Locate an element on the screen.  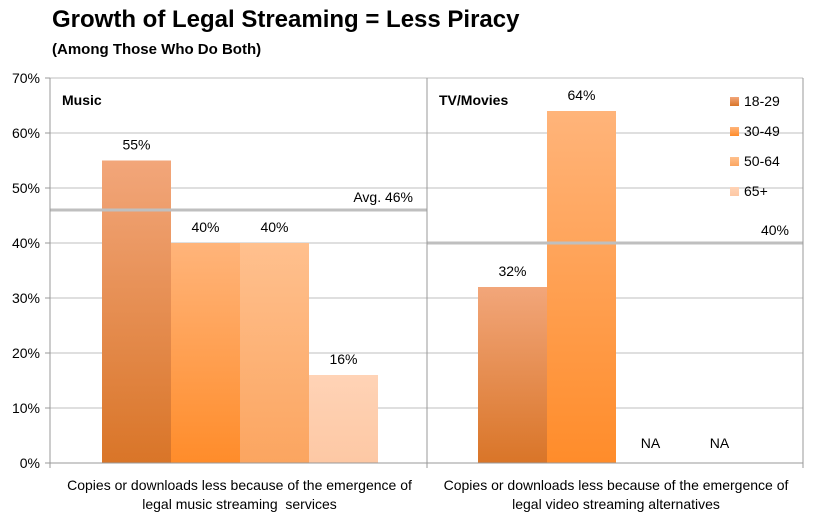
value-label: 64% is located at coordinates (581, 95).